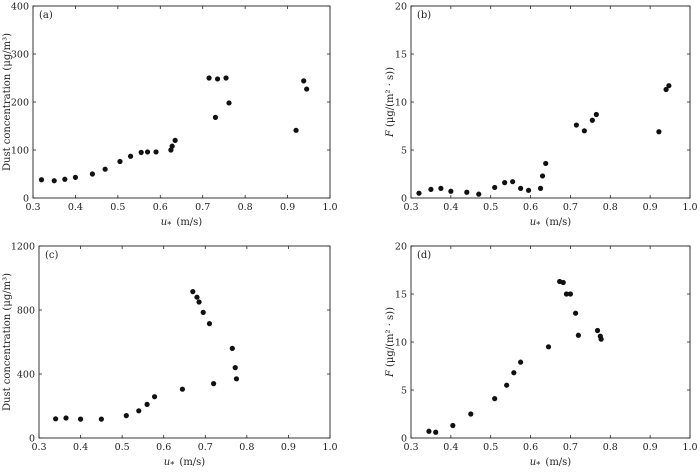  I want to click on x-tick-label: 0.5, so click(490, 207).